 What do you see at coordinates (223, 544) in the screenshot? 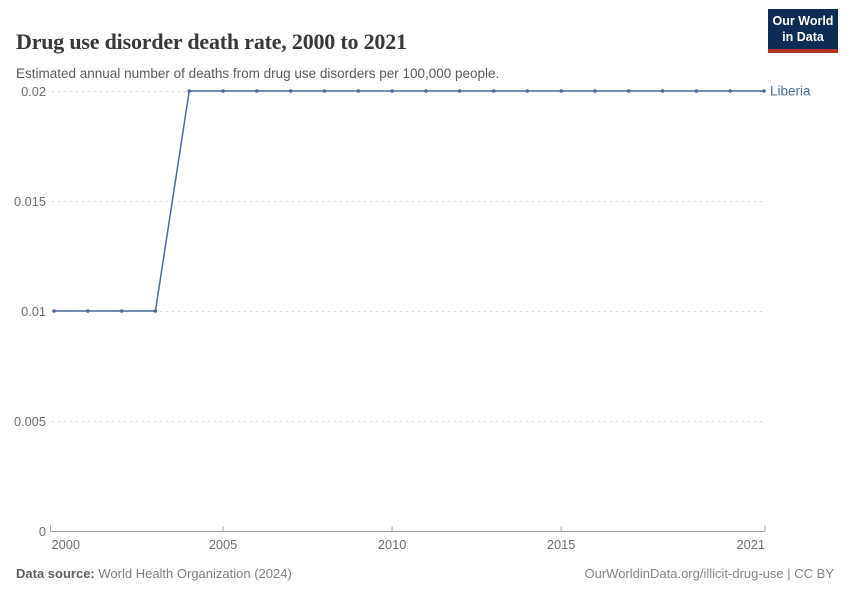
I see `x-tick-label: 2005` at bounding box center [223, 544].